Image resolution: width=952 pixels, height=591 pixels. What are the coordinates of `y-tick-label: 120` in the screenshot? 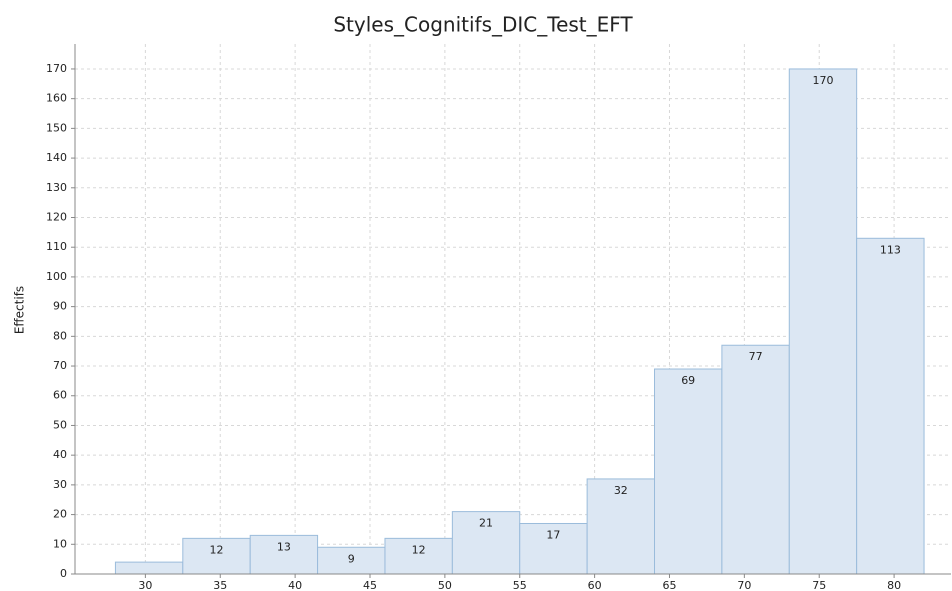 It's located at (56, 216).